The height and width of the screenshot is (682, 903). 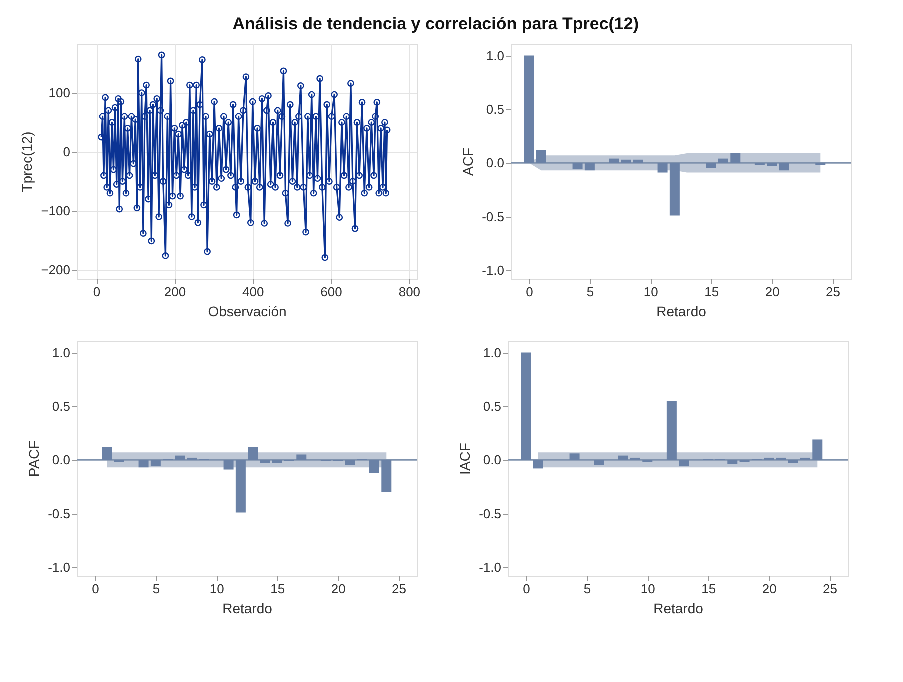 What do you see at coordinates (247, 312) in the screenshot?
I see `x-axis-title: Observación` at bounding box center [247, 312].